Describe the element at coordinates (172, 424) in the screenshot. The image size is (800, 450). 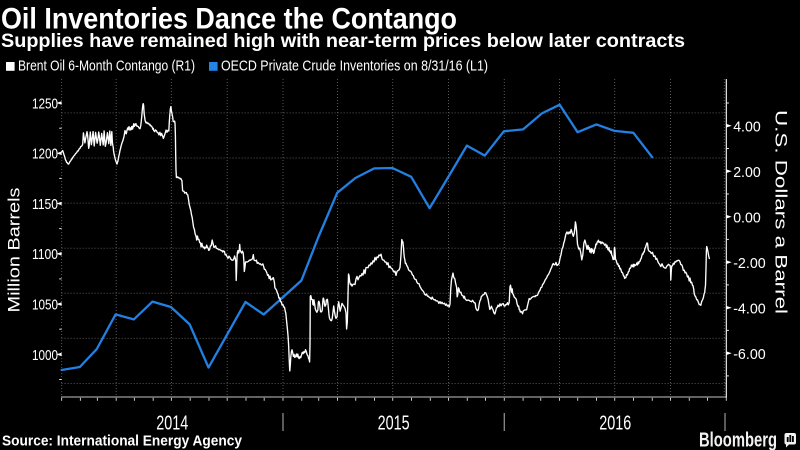
I see `svg-text: 2014` at that location.